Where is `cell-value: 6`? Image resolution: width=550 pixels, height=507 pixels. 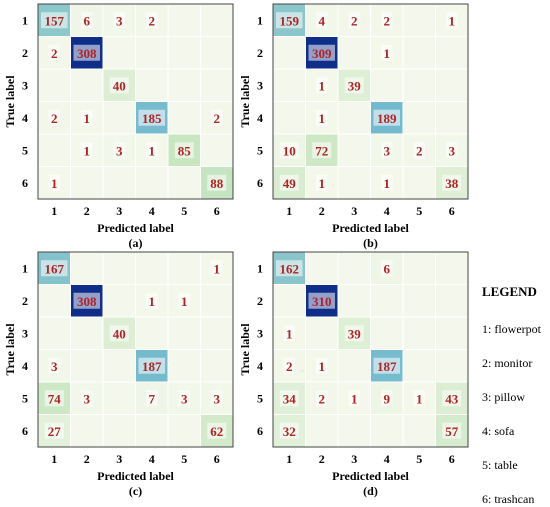
cell-value: 6 is located at coordinates (87, 20).